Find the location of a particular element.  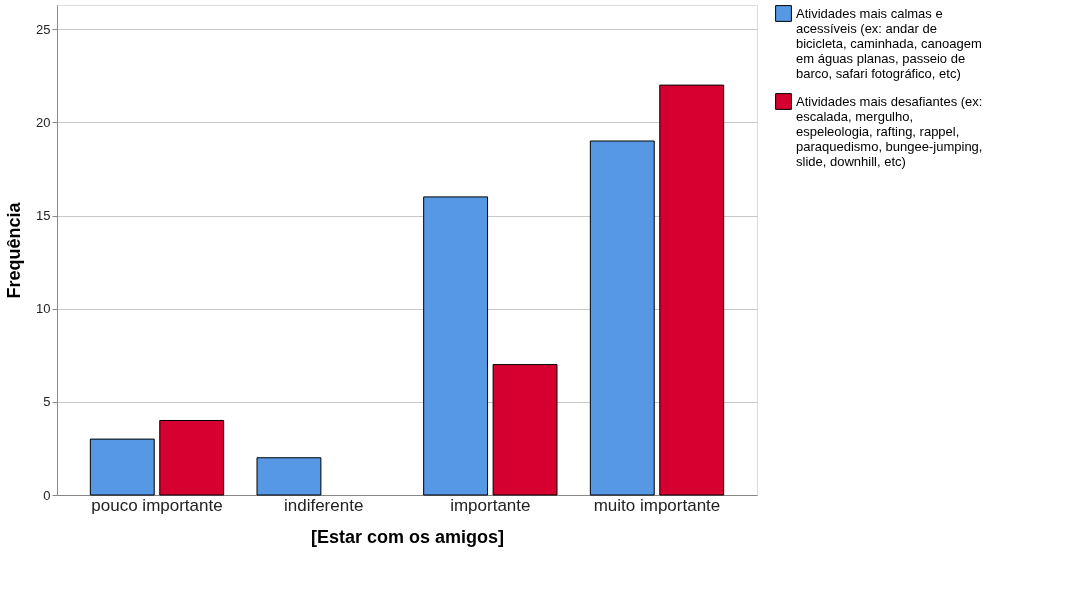

x-axis-title: [Estar com os amigos] is located at coordinates (407, 536).